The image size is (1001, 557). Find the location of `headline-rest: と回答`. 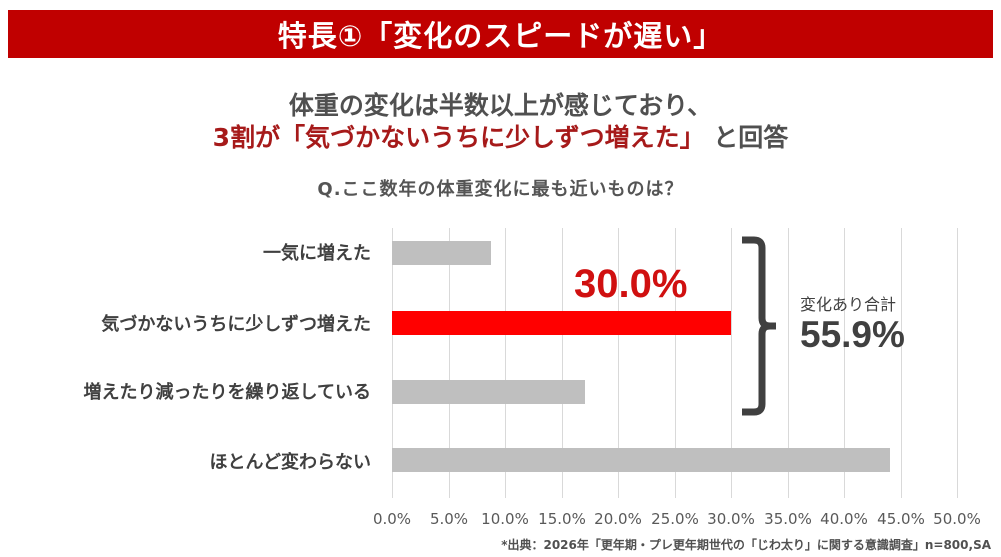

headline-rest: と回答 is located at coordinates (751, 137).